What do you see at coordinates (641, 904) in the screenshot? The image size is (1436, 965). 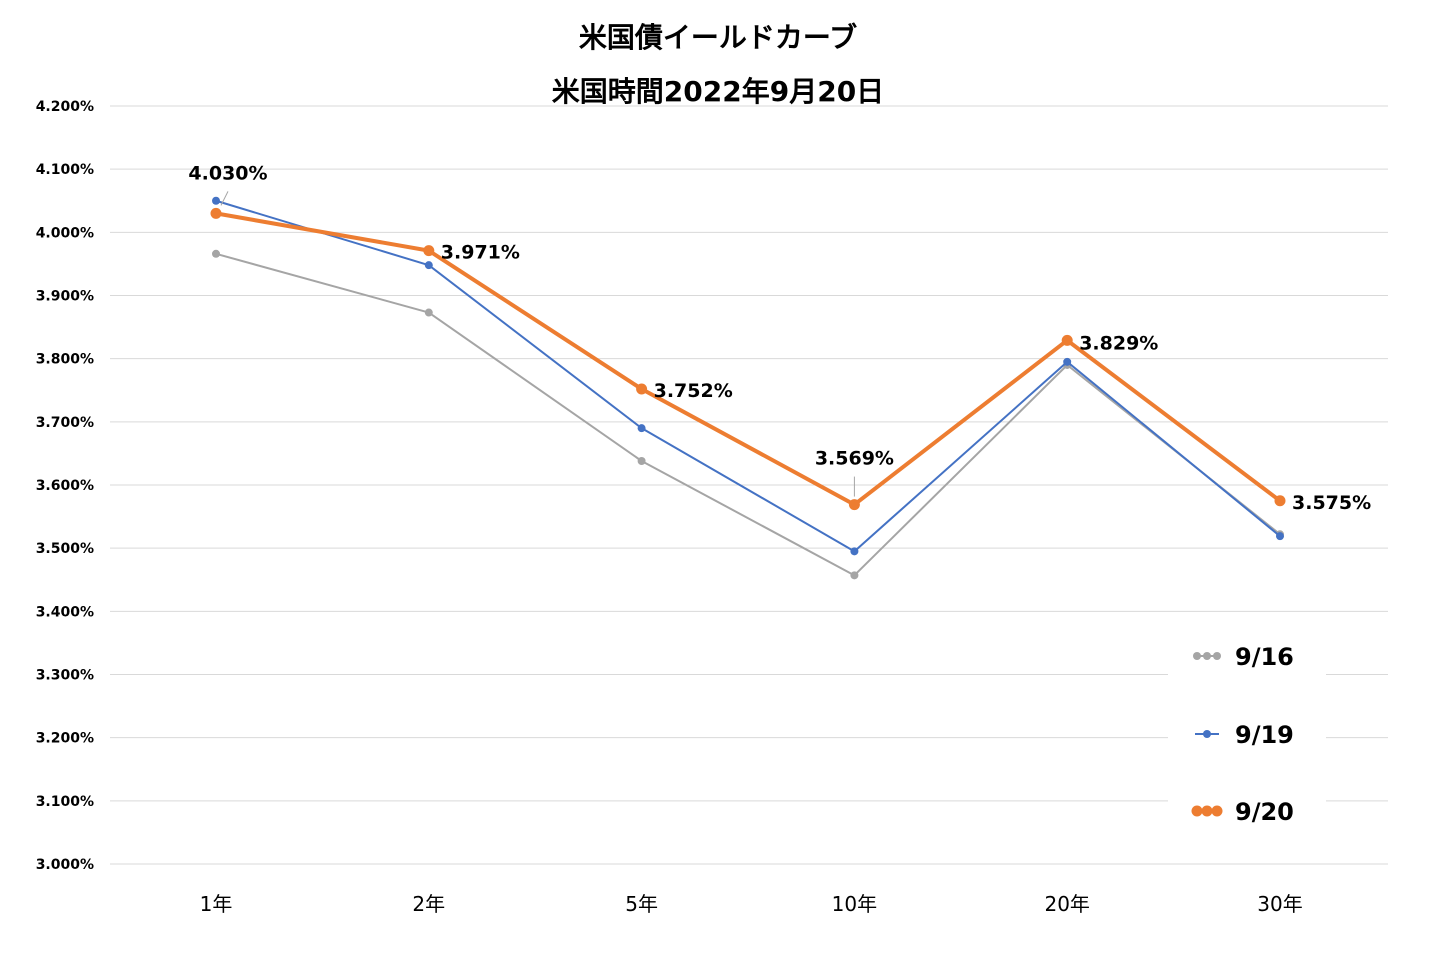 I see `x-tick-label: 5年` at bounding box center [641, 904].